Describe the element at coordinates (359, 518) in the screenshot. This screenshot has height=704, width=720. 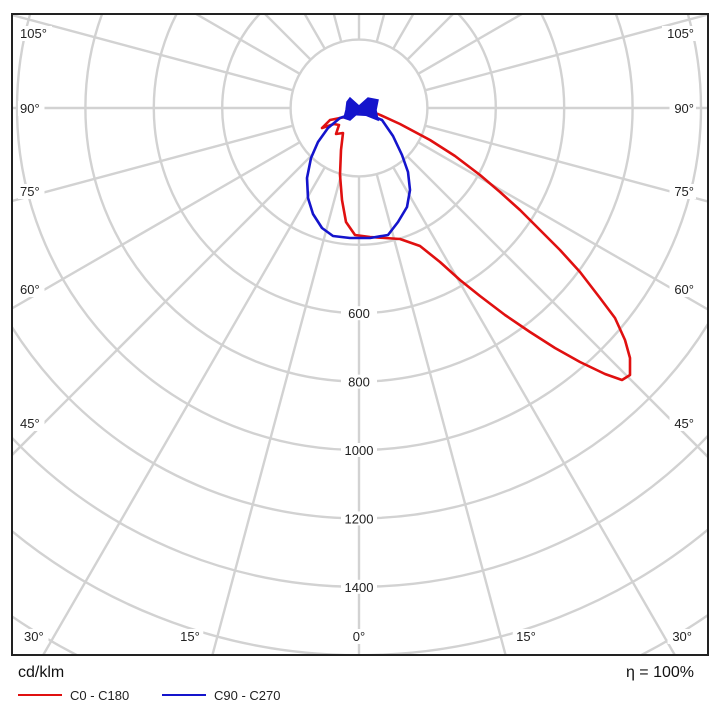
I see `radial-tick-label: 1200` at that location.